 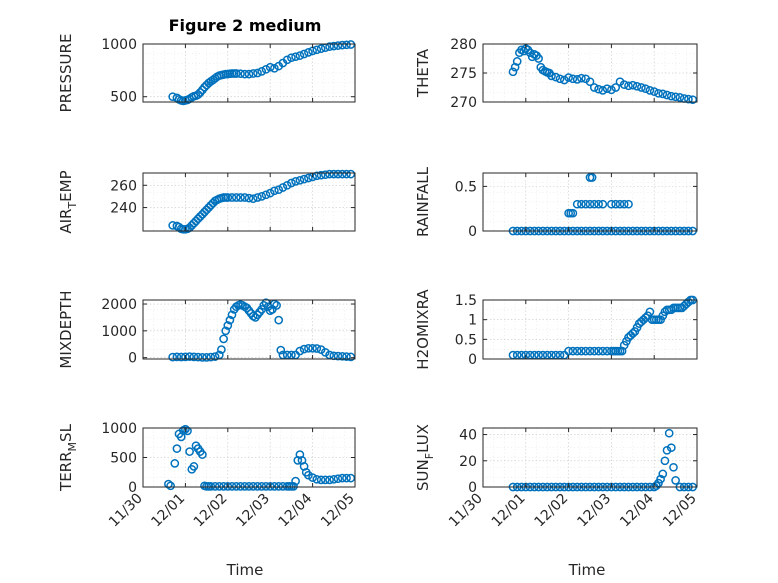 What do you see at coordinates (119, 305) in the screenshot?
I see `y-tick-label: 2000` at bounding box center [119, 305].